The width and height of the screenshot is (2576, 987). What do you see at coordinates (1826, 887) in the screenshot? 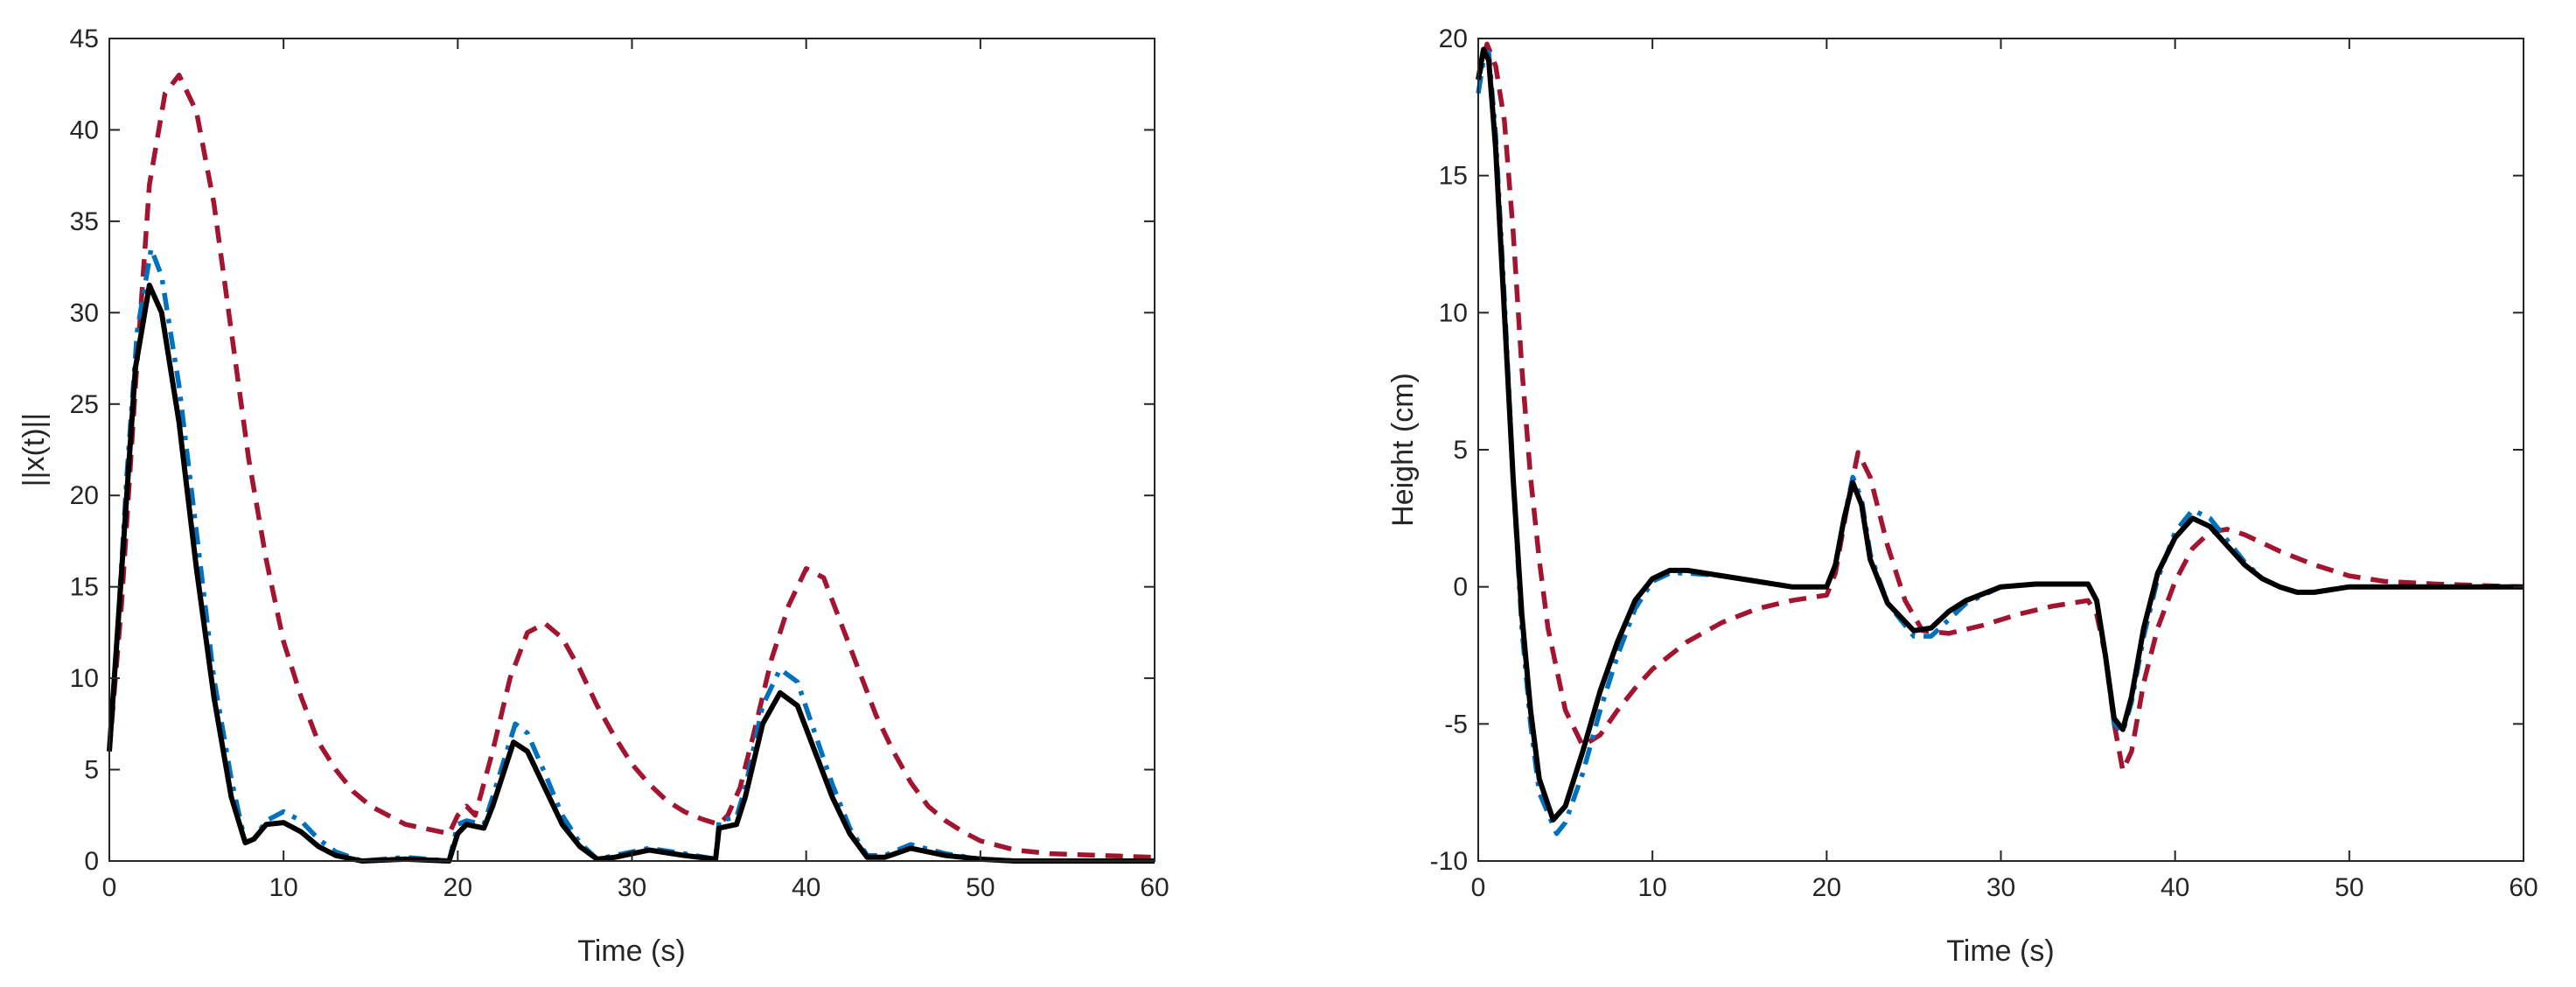
I see `x-tick-label-right: 20` at bounding box center [1826, 887].